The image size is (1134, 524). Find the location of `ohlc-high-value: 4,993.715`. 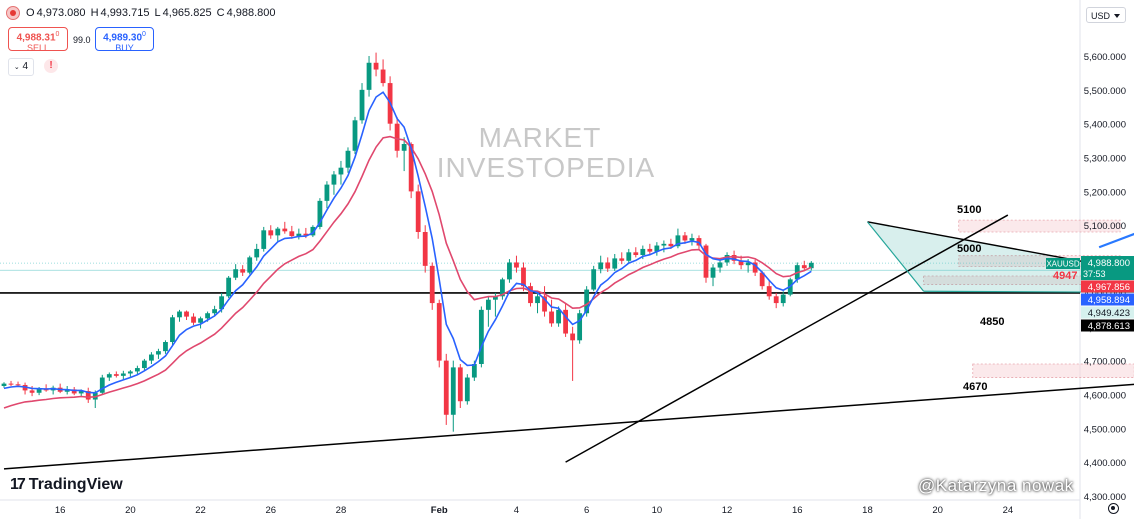

ohlc-high-value: 4,993.715 is located at coordinates (125, 13).